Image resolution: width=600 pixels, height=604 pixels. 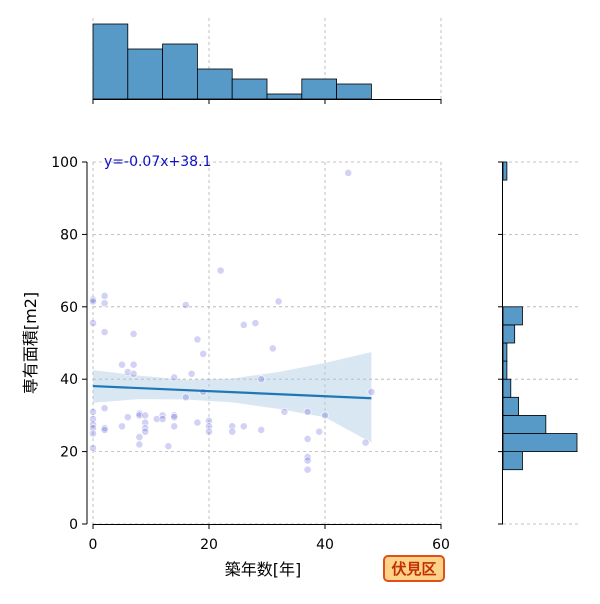 I want to click on x-tick-label: 40, so click(x=325, y=545).